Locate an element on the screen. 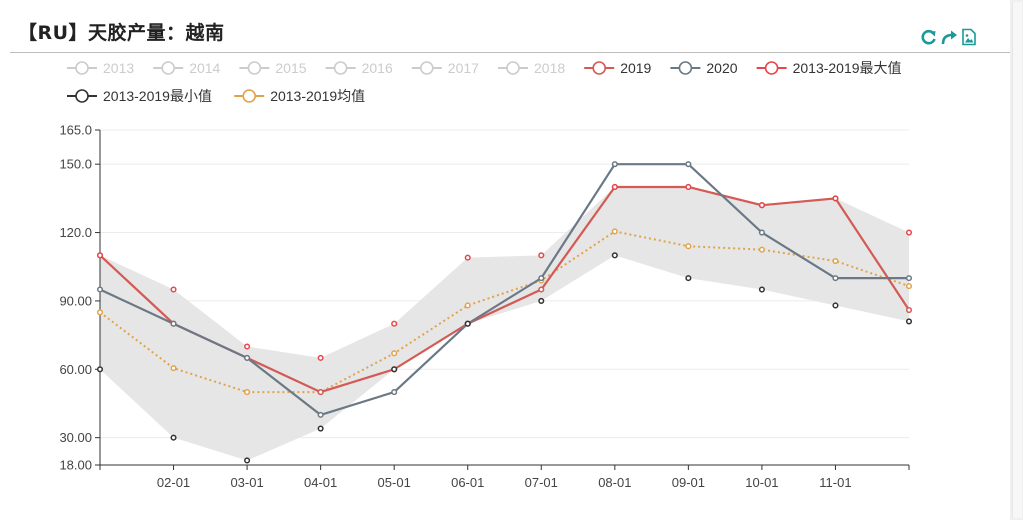  legend-label: 2016 is located at coordinates (377, 68).